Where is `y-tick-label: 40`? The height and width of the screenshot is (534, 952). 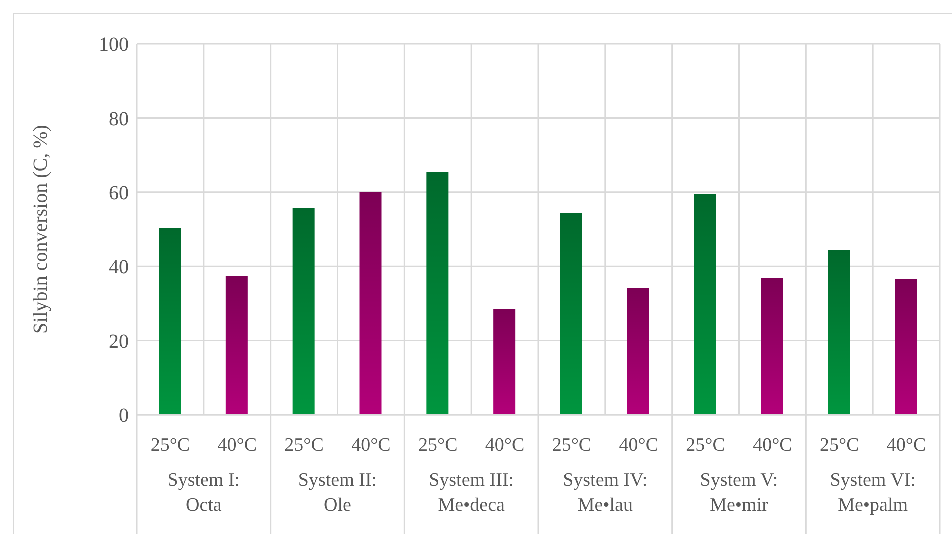
y-tick-label: 40 is located at coordinates (119, 267).